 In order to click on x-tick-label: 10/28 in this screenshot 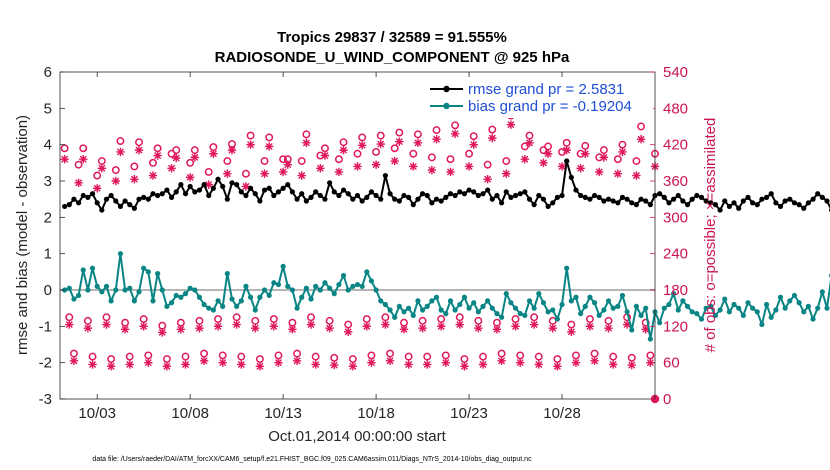, I will do `click(562, 413)`.